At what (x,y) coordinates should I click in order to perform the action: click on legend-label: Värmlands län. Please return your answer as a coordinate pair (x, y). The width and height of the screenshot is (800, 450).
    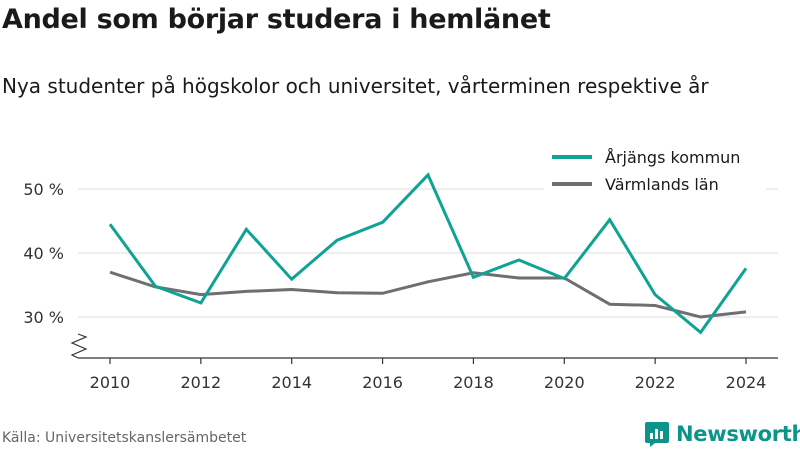
    Looking at the image, I should click on (662, 184).